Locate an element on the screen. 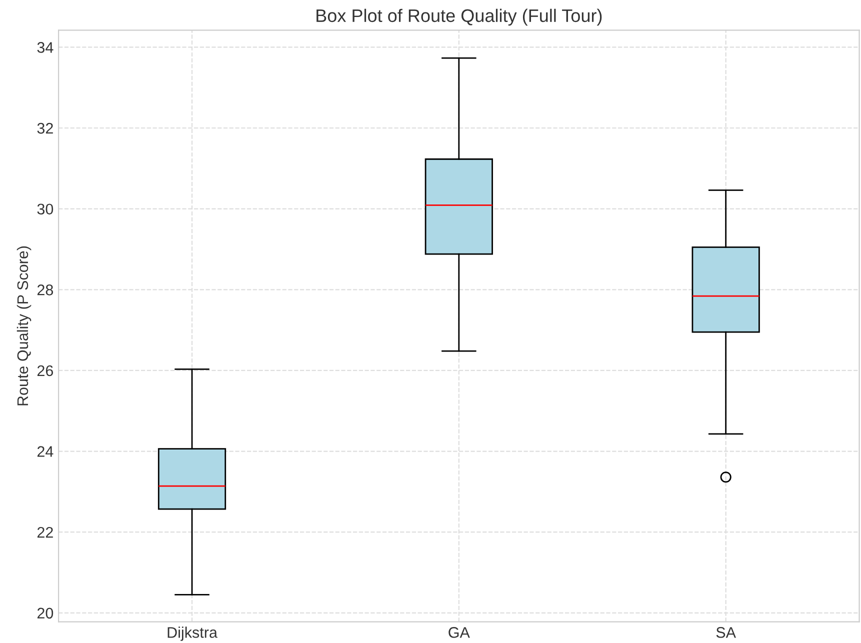  x-tick-label: SA is located at coordinates (726, 632).